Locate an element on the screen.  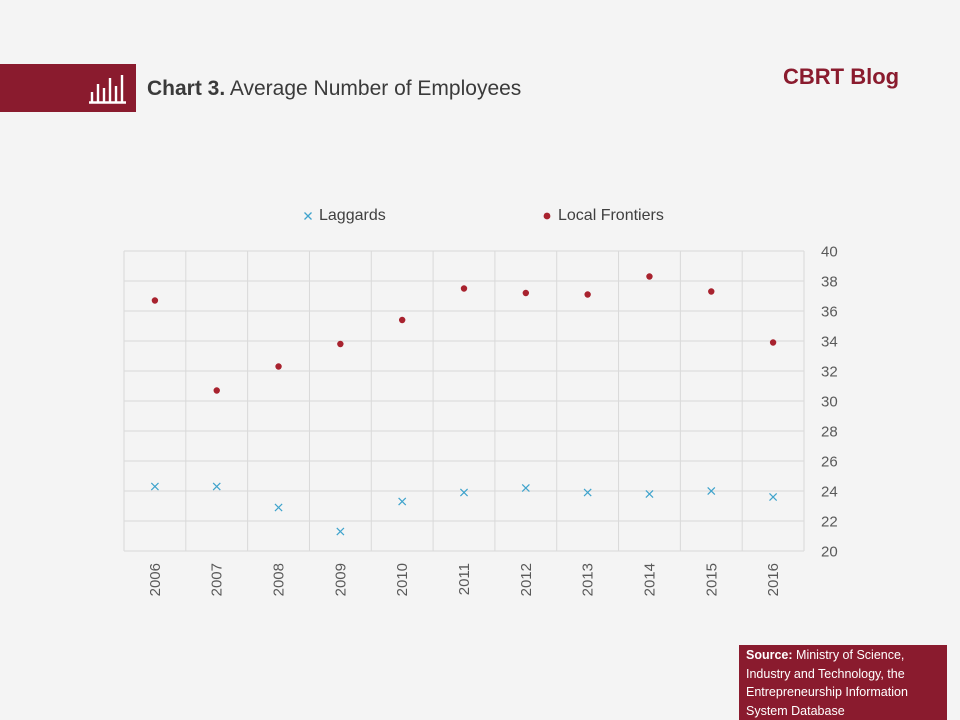
chart-legend: Laggards Local Frontiers is located at coordinates (480, 218).